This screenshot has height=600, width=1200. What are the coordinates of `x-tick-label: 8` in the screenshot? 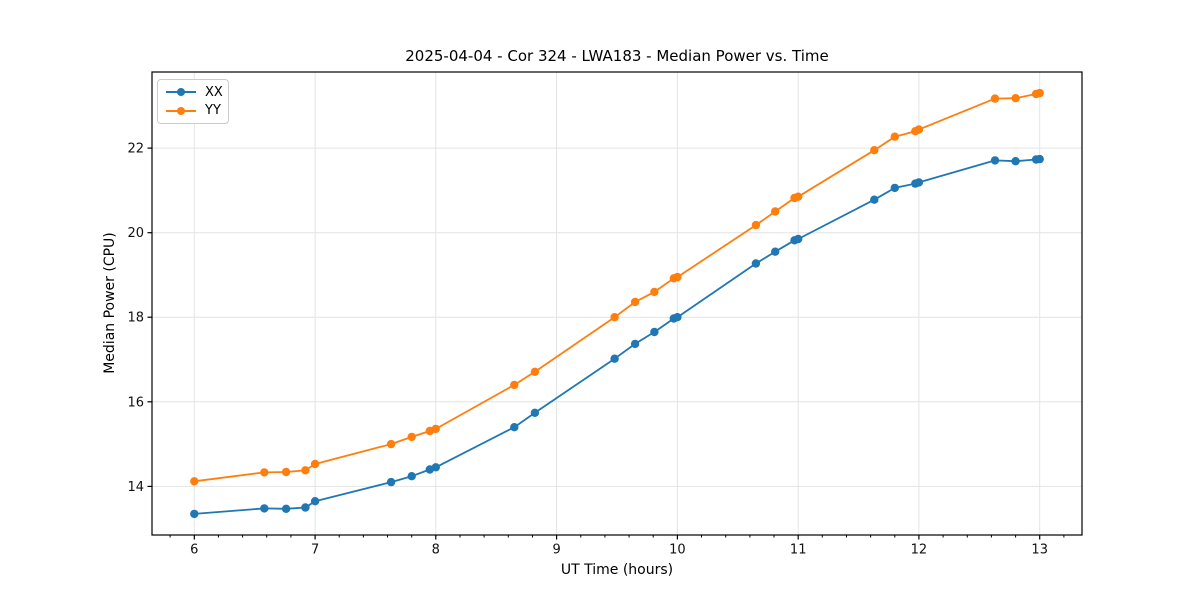 It's located at (436, 550).